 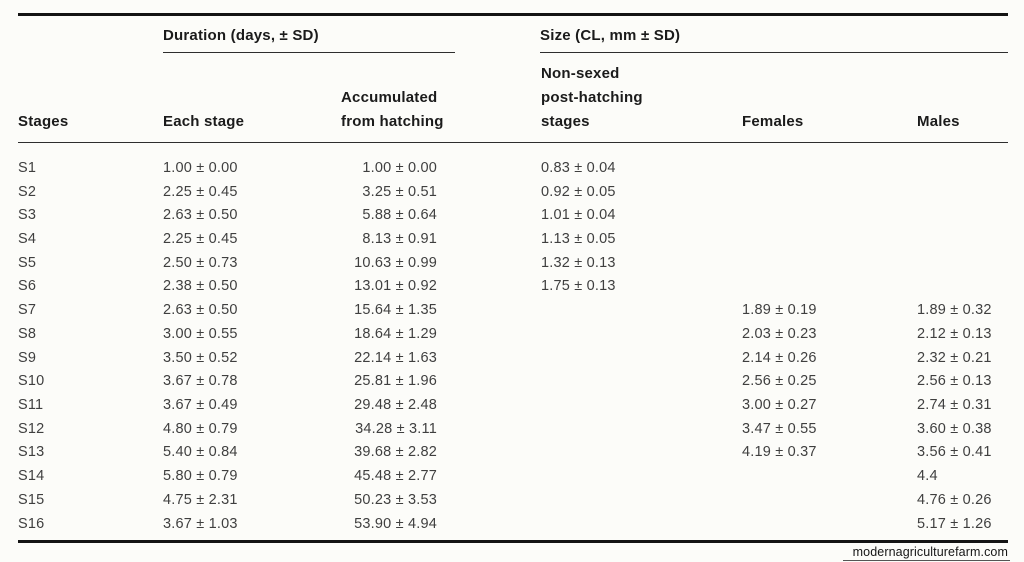 I want to click on accumulated-cell: 34.28 ± 3.11, so click(x=396, y=428).